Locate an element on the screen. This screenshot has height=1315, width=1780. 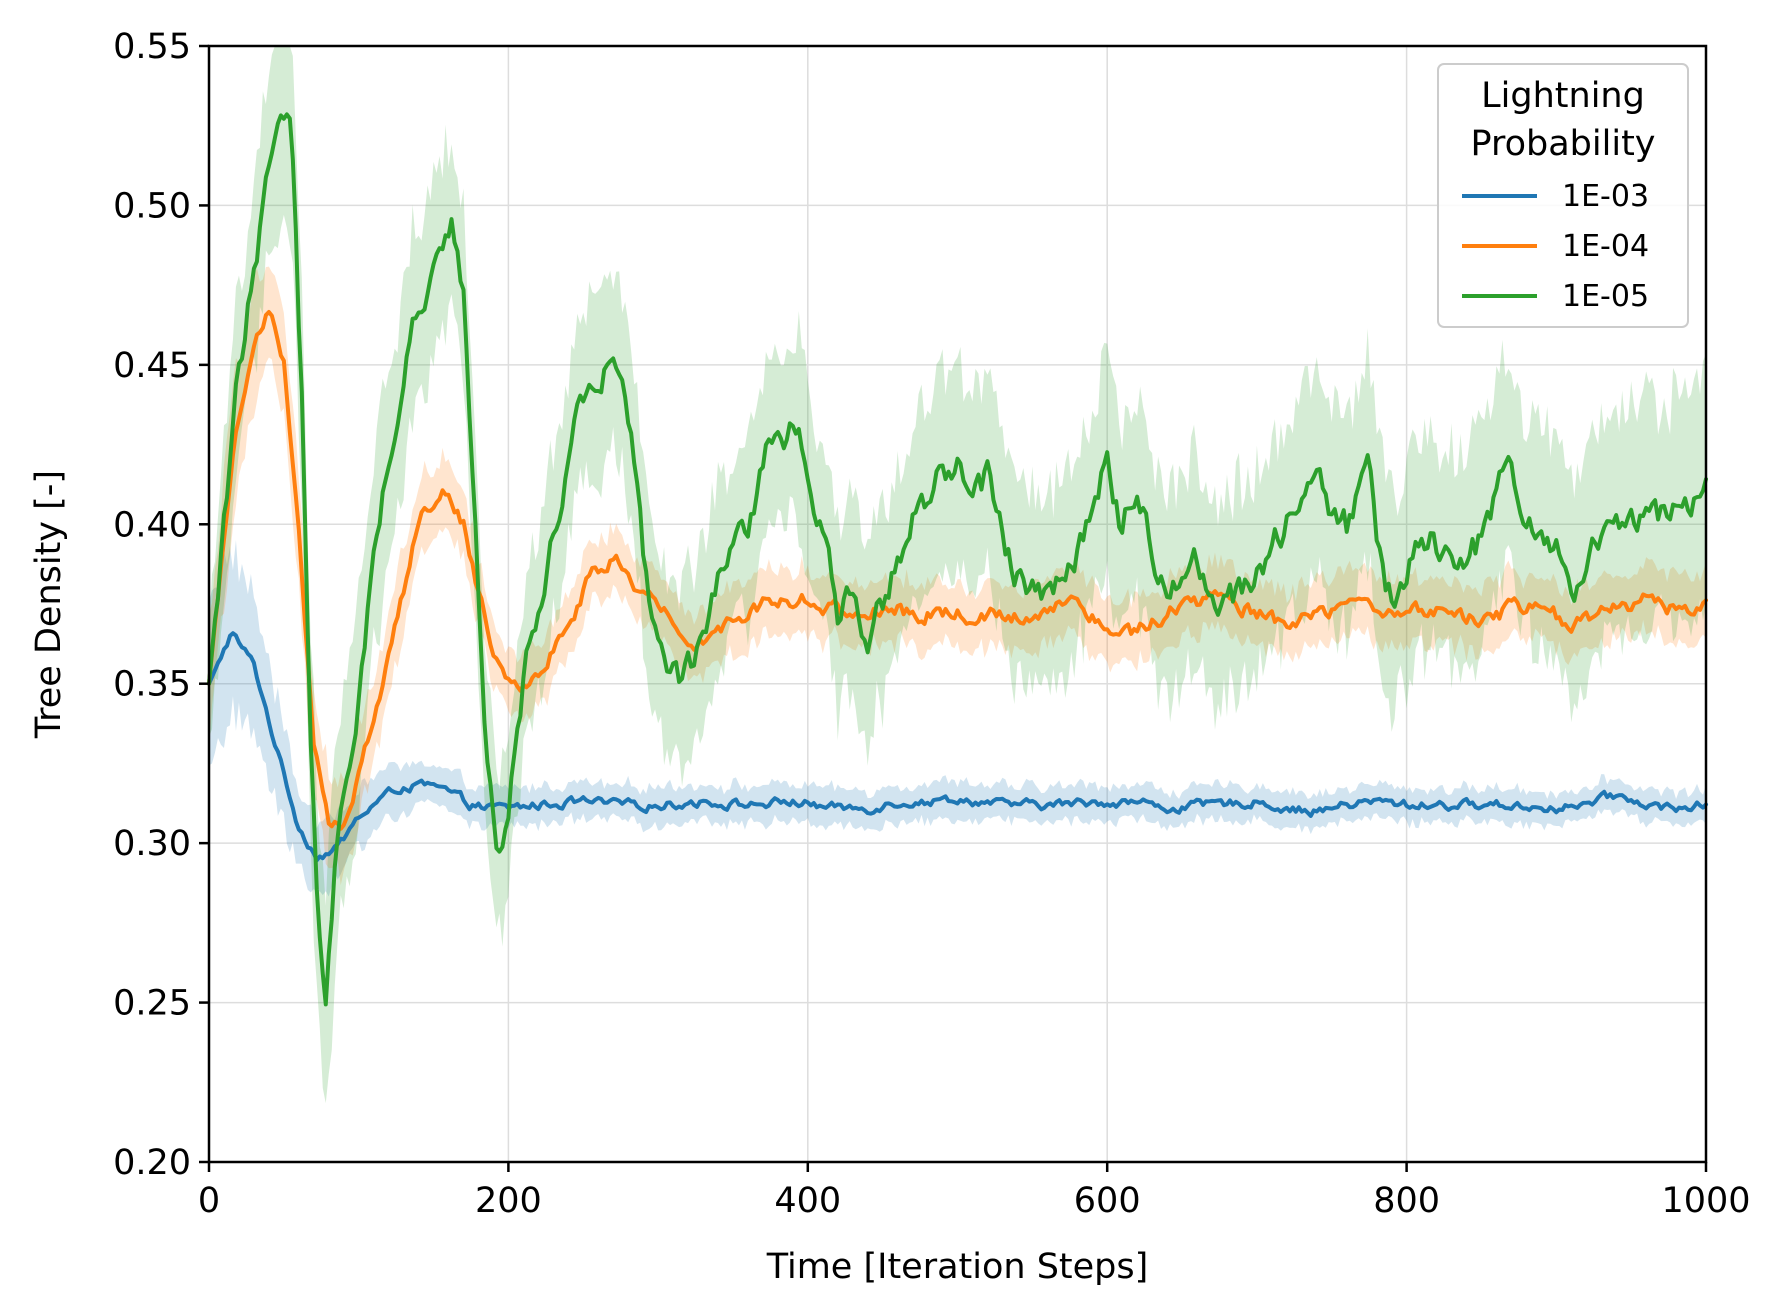
y-tick-label: 0.30 is located at coordinates (152, 844).